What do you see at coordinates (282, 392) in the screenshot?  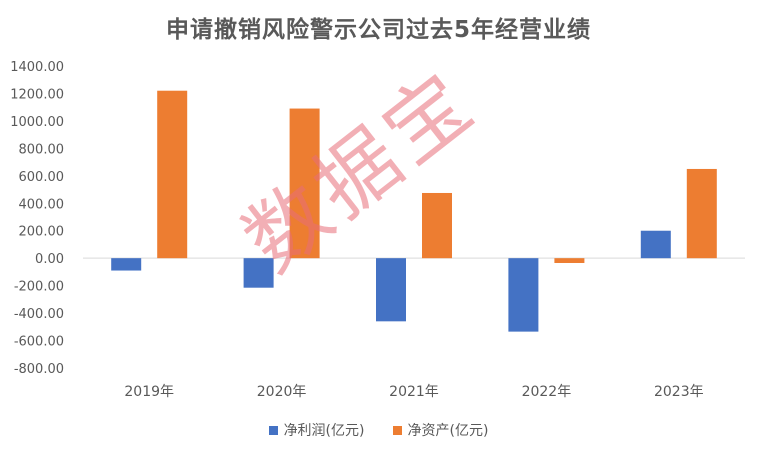 I see `x-tick-label: 2020年` at bounding box center [282, 392].